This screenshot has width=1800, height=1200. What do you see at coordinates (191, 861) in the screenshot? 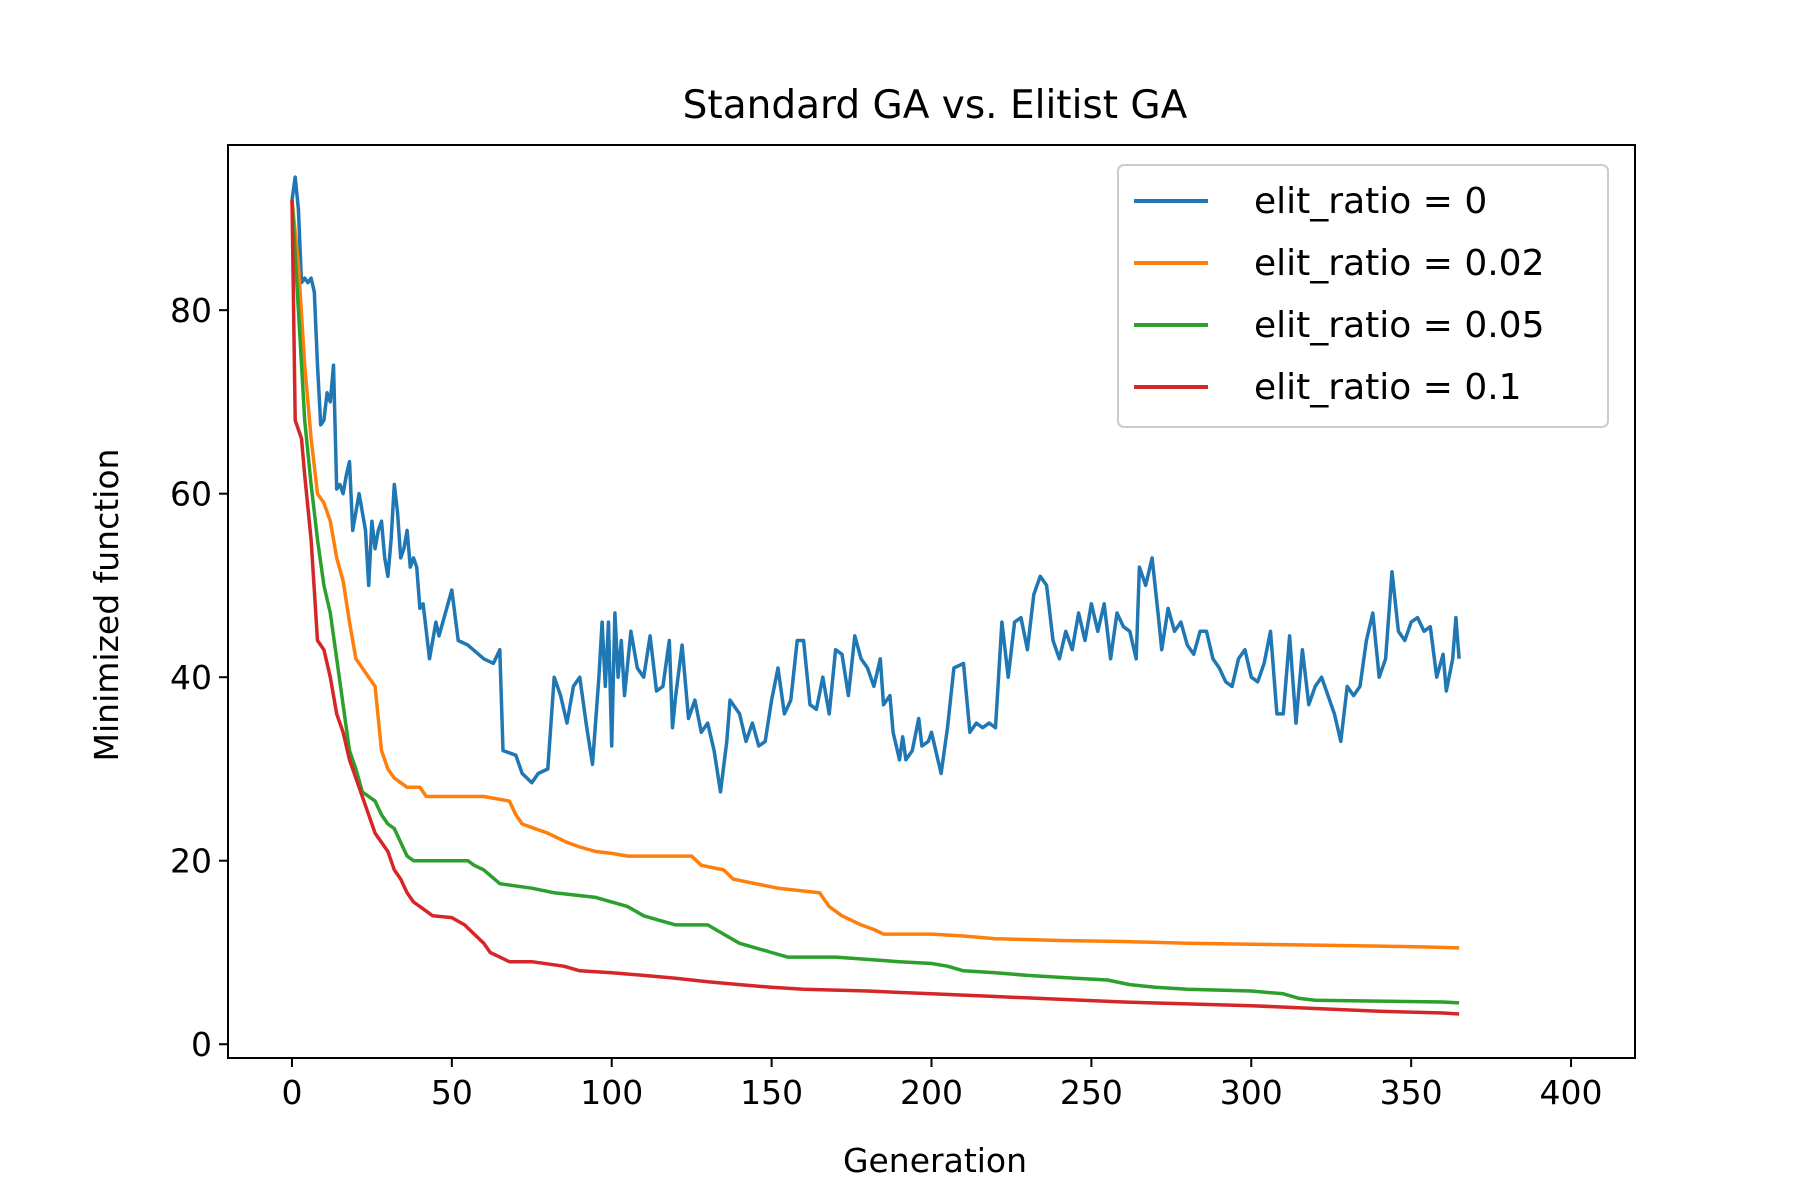
I see `y-tick-label: 20` at bounding box center [191, 861].